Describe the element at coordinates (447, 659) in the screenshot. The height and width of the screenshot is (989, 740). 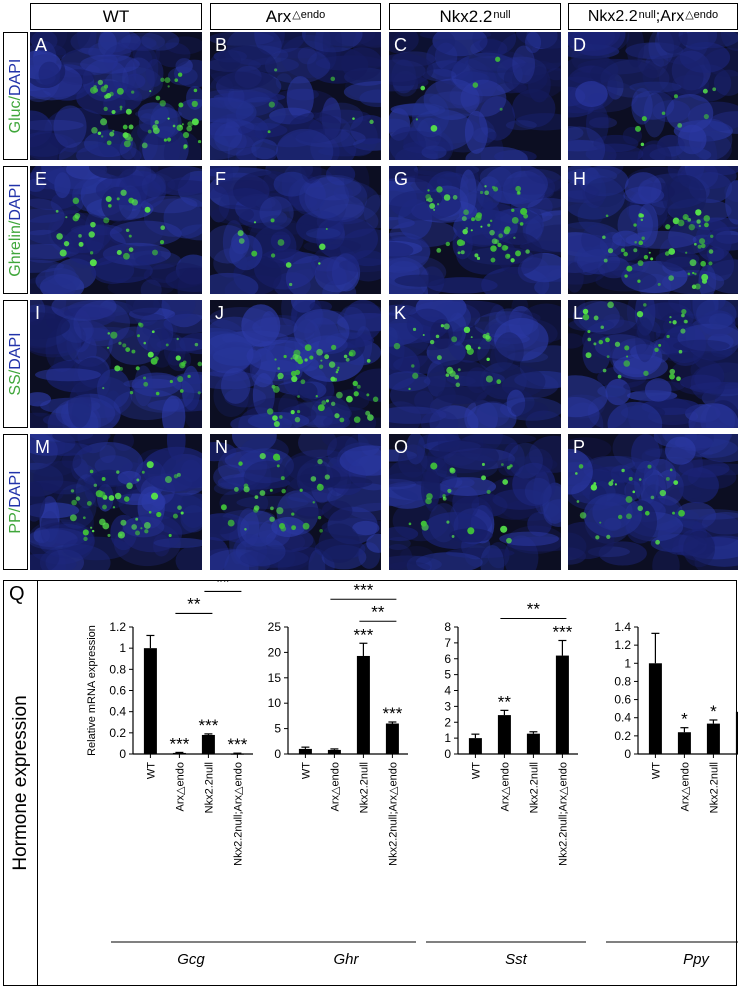
I see `y-tick-label: 6` at that location.